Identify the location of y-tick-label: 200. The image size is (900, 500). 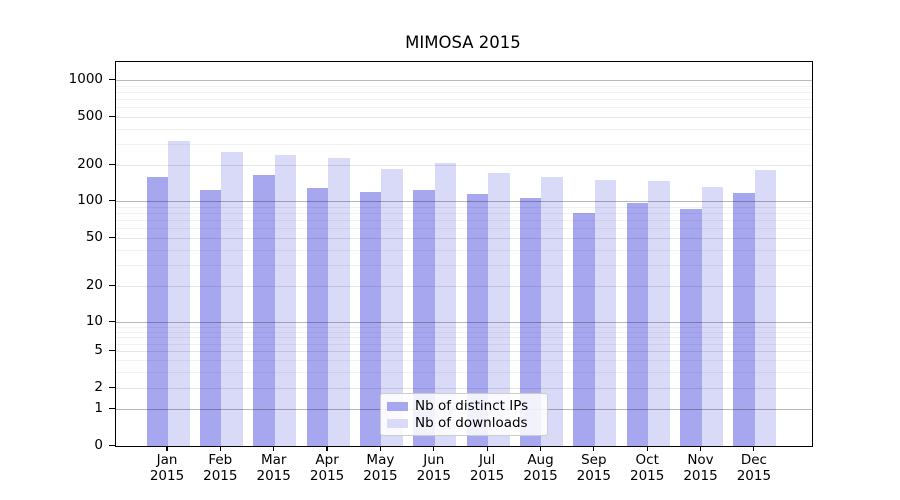
(90, 163).